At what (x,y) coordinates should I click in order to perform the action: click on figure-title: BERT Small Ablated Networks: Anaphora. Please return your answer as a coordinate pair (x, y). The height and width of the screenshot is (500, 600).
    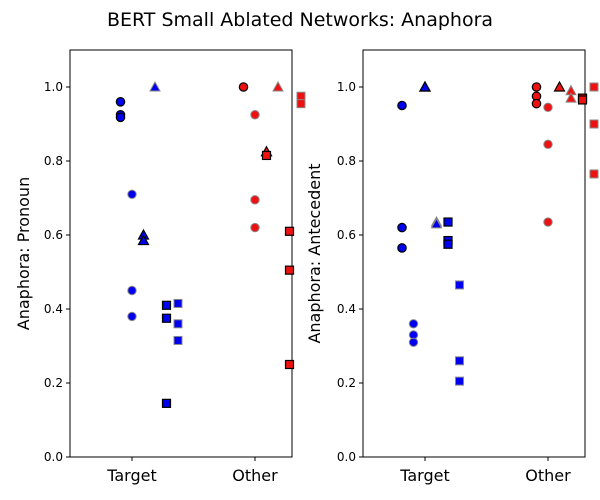
    Looking at the image, I should click on (300, 20).